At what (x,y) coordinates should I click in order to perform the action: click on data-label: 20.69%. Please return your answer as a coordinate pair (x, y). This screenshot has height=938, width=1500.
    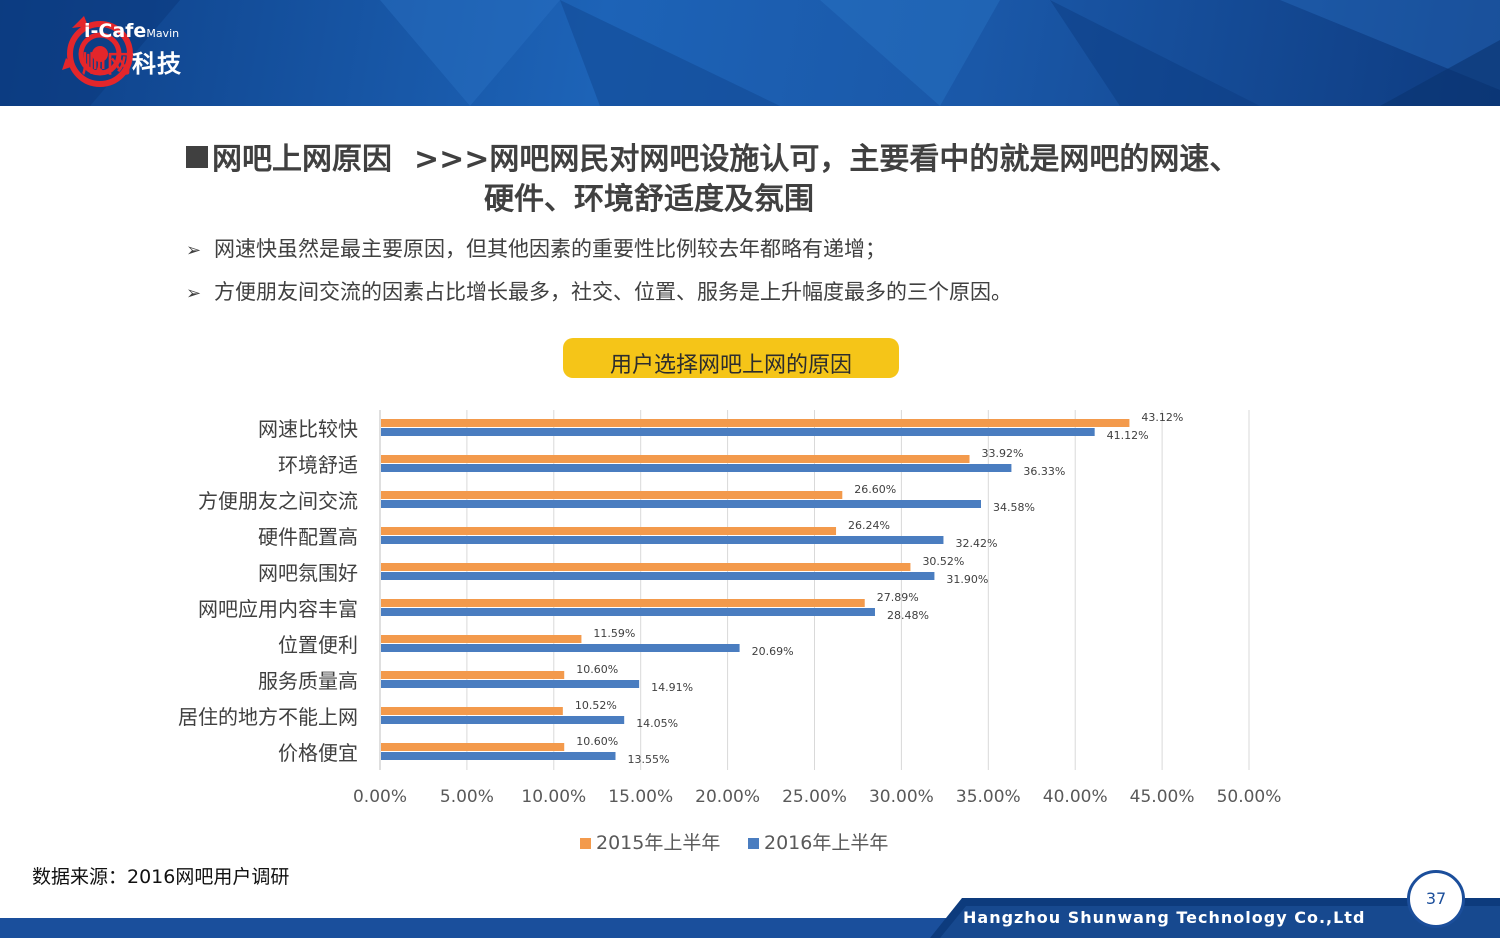
    Looking at the image, I should click on (773, 651).